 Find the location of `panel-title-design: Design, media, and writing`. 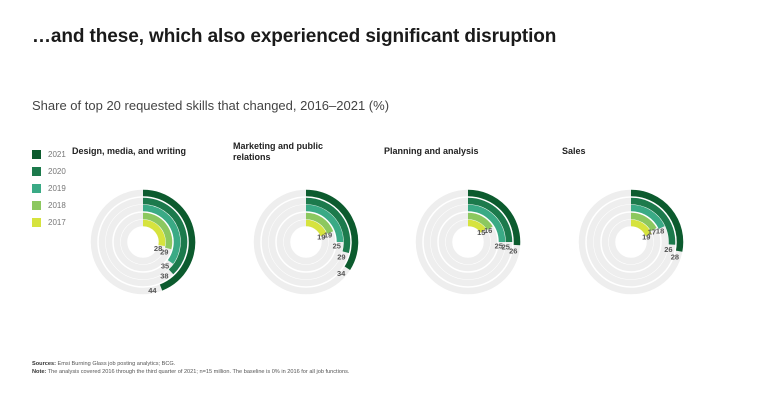

panel-title-design: Design, media, and writing is located at coordinates (129, 151).